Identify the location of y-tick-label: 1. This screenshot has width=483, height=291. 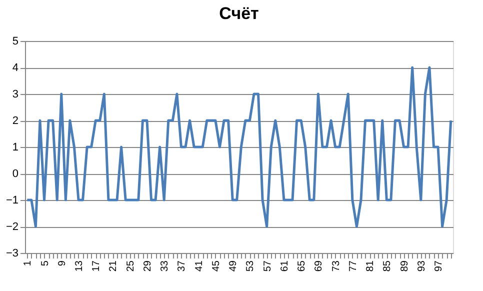
(15, 148).